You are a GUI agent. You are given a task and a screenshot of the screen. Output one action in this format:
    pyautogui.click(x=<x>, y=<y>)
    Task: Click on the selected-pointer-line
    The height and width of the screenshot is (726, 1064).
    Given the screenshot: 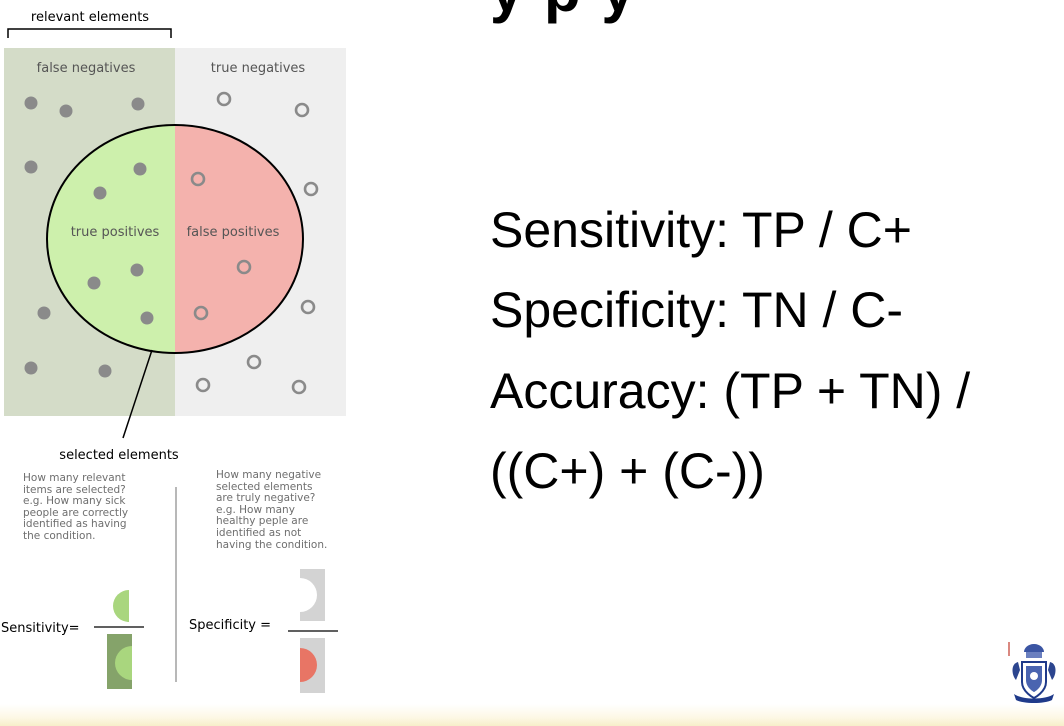 What is the action you would take?
    pyautogui.click(x=137, y=394)
    